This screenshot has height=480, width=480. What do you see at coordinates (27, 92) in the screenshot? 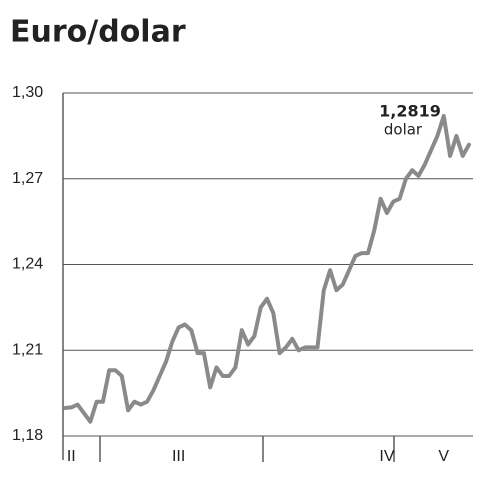
I see `y-tick-label: 1,30` at bounding box center [27, 92].